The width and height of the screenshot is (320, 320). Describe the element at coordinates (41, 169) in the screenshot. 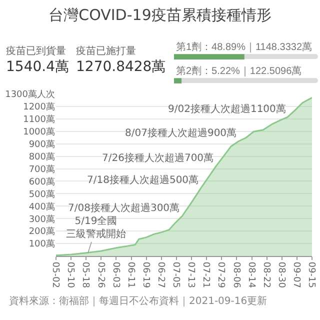

I see `y-tick-label: 700萬` at that location.